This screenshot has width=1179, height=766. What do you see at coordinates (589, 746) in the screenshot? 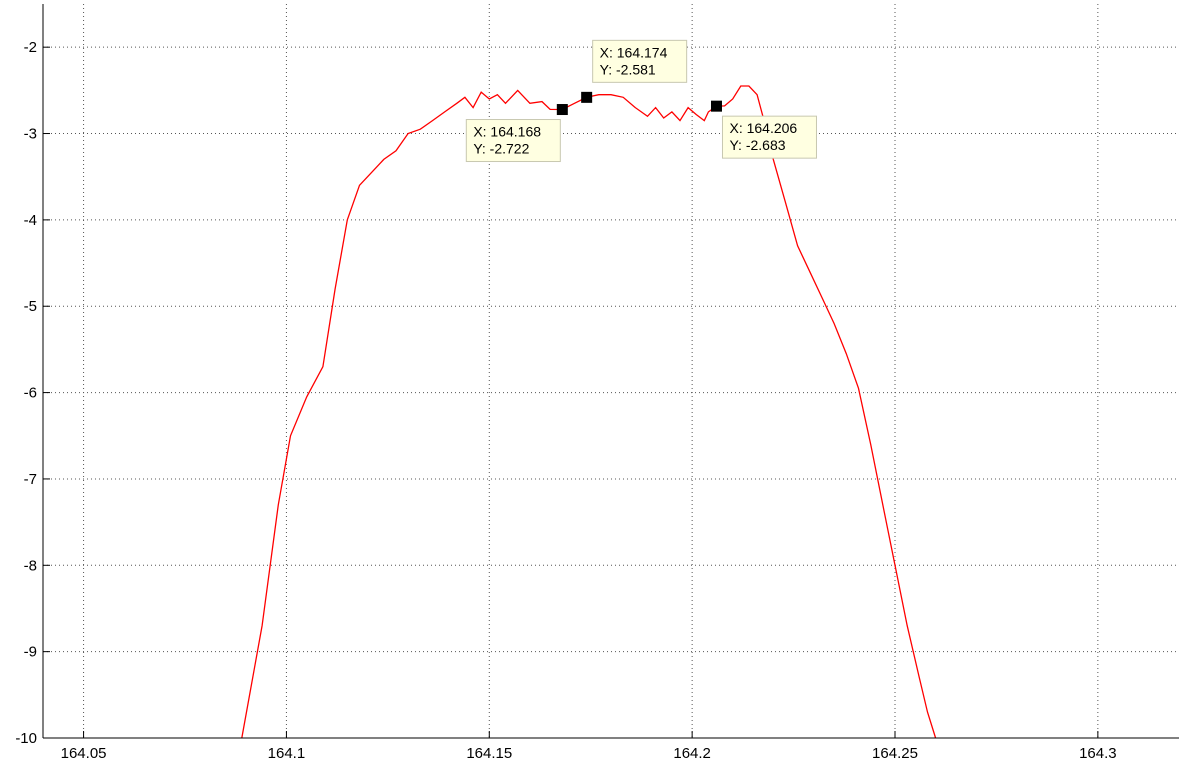
I see `x-axis-ticks: 164.05 164.1 164.15 164.2 164.25 164.3` at bounding box center [589, 746].